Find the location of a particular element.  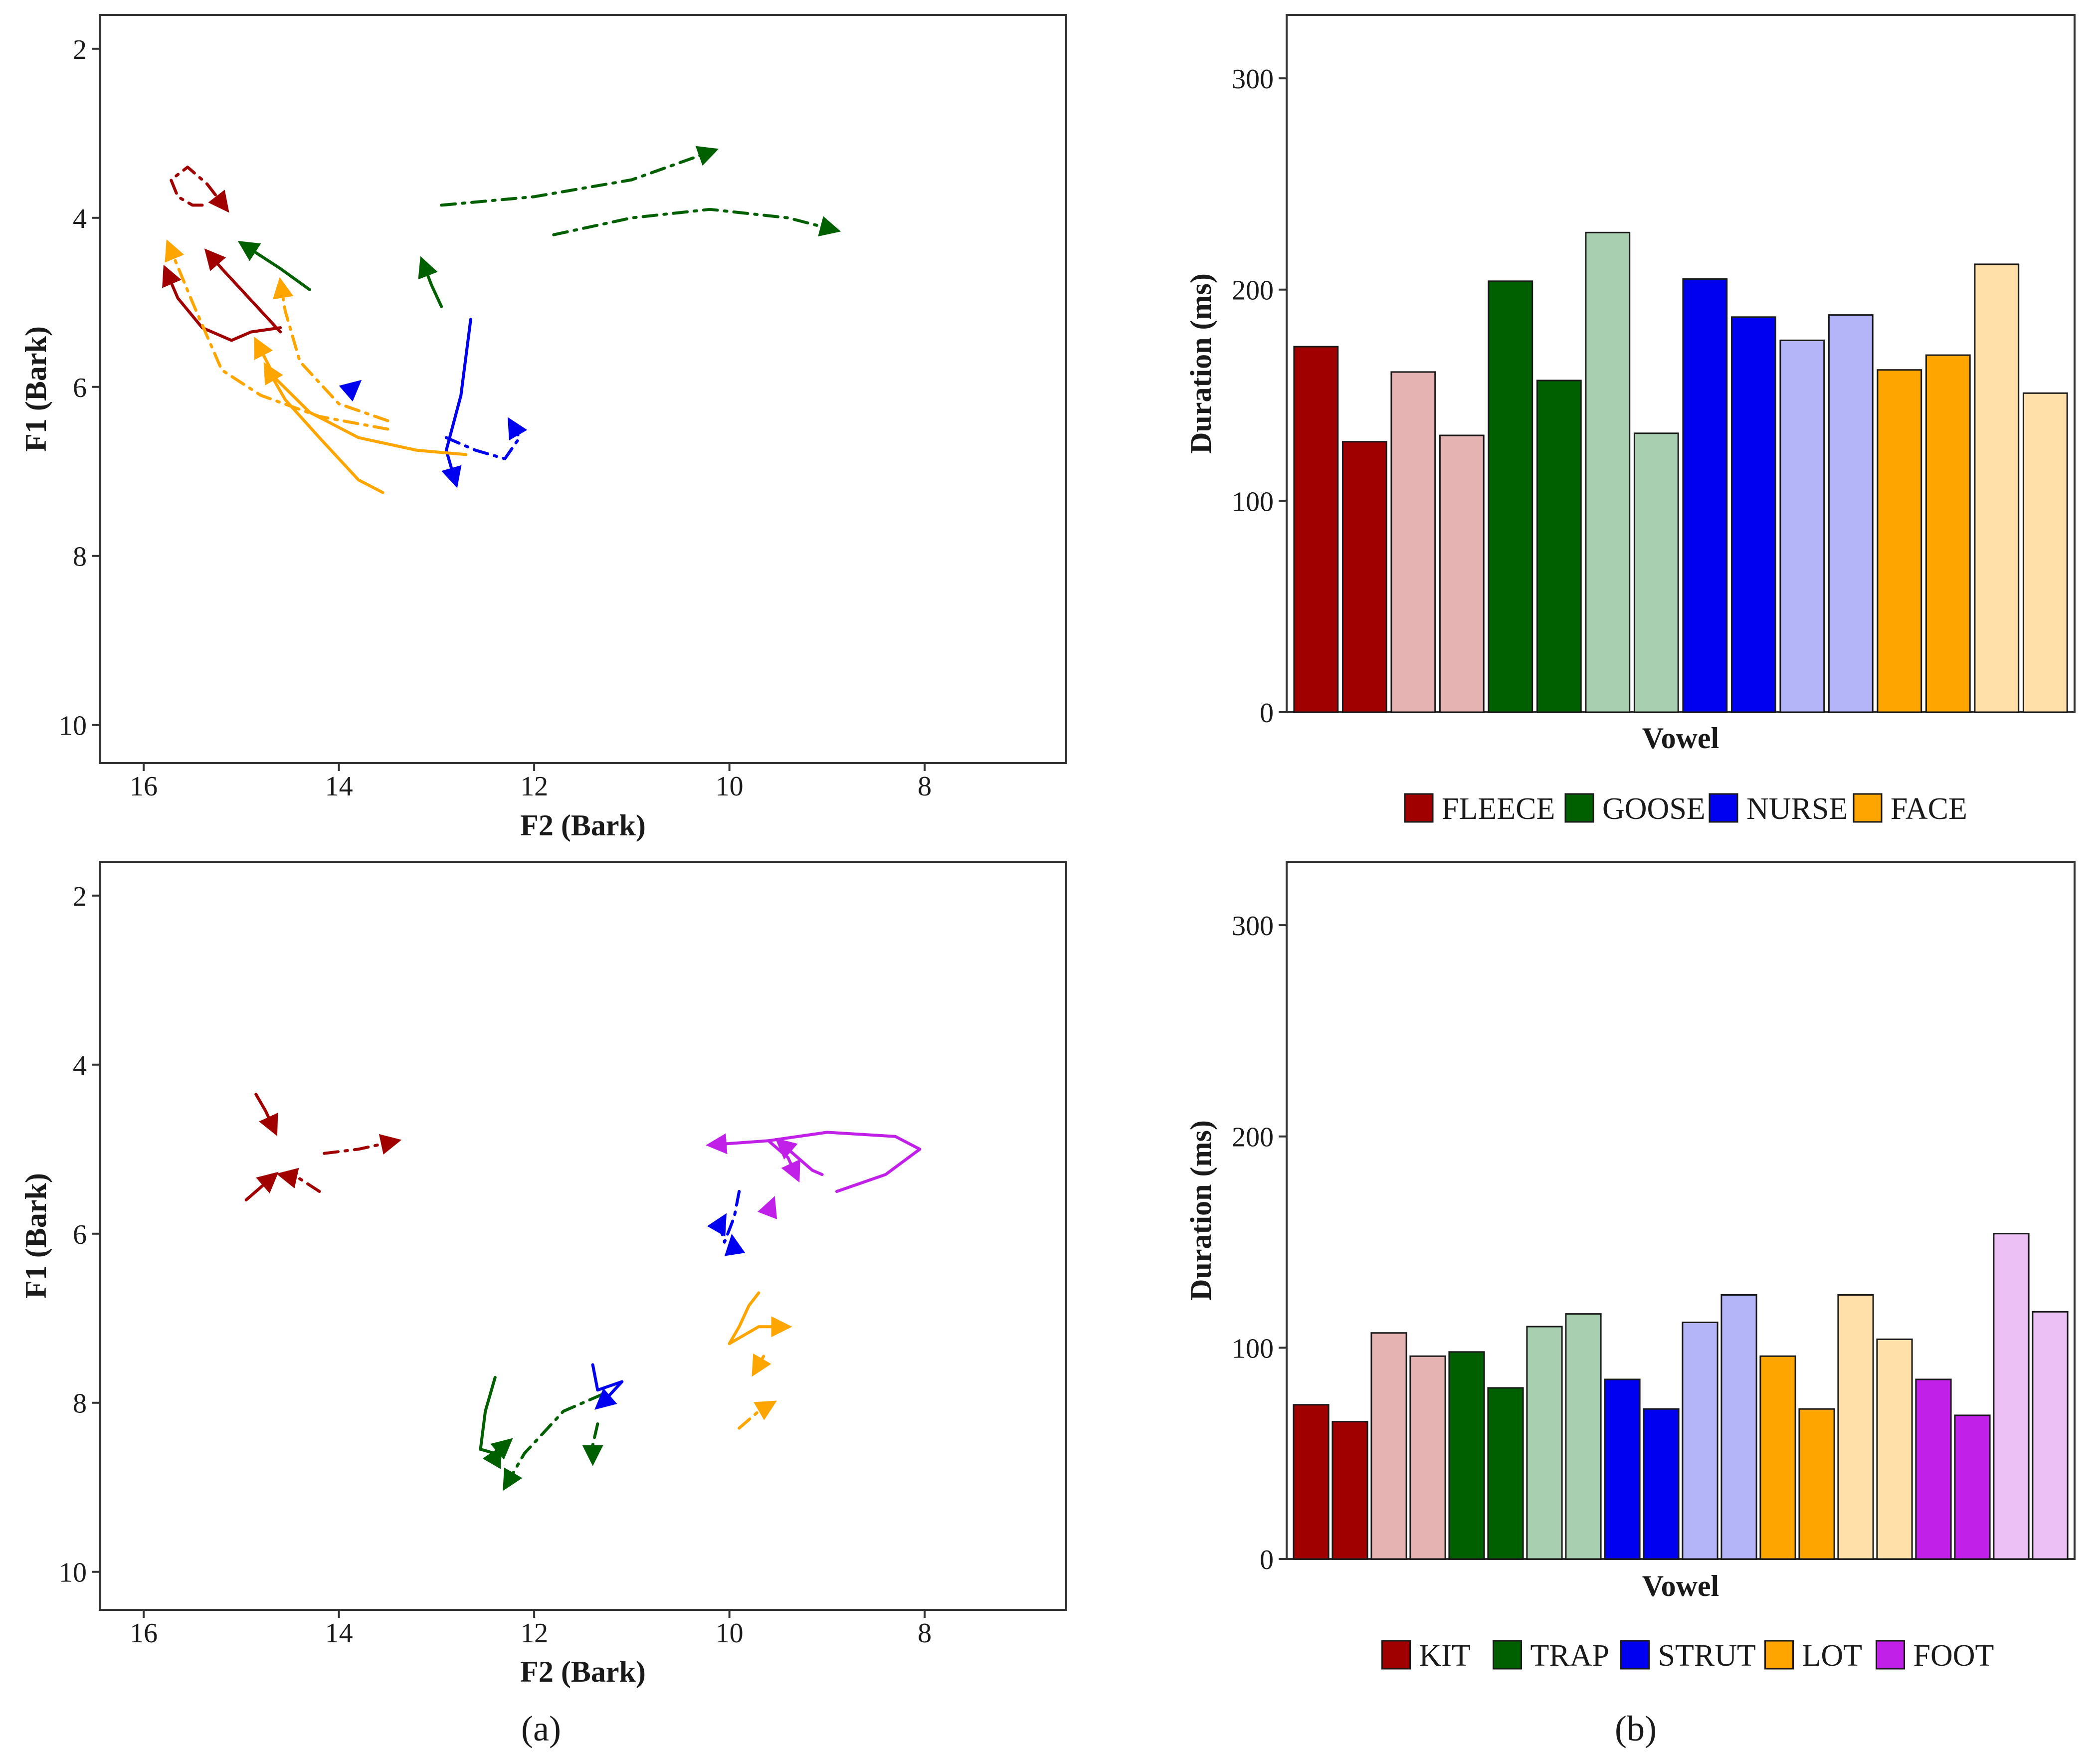

legend-item: GOOSE is located at coordinates (1635, 809).